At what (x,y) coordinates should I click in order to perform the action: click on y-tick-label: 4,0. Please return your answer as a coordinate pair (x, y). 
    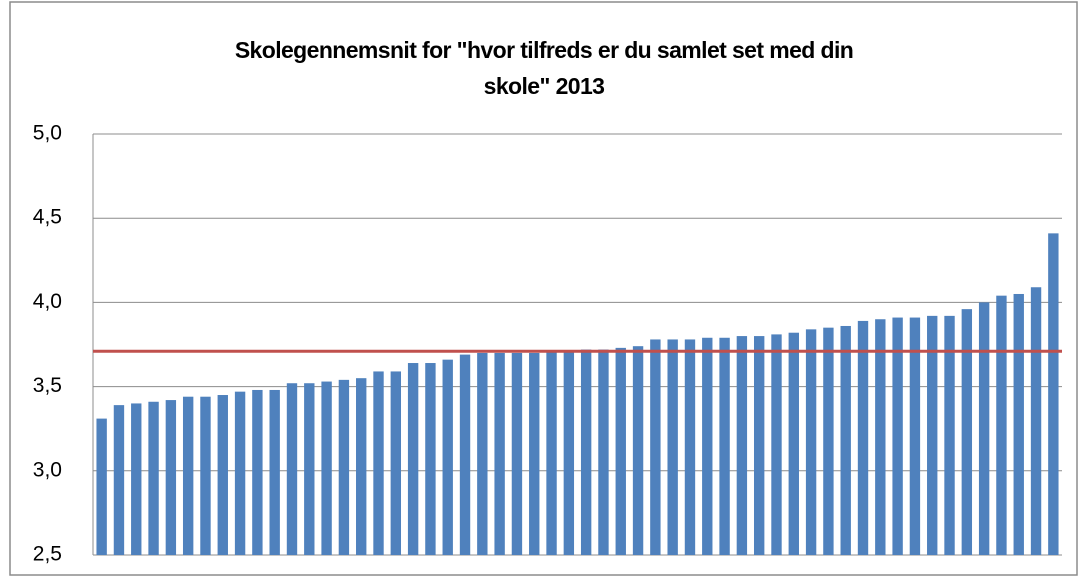
    Looking at the image, I should click on (47, 301).